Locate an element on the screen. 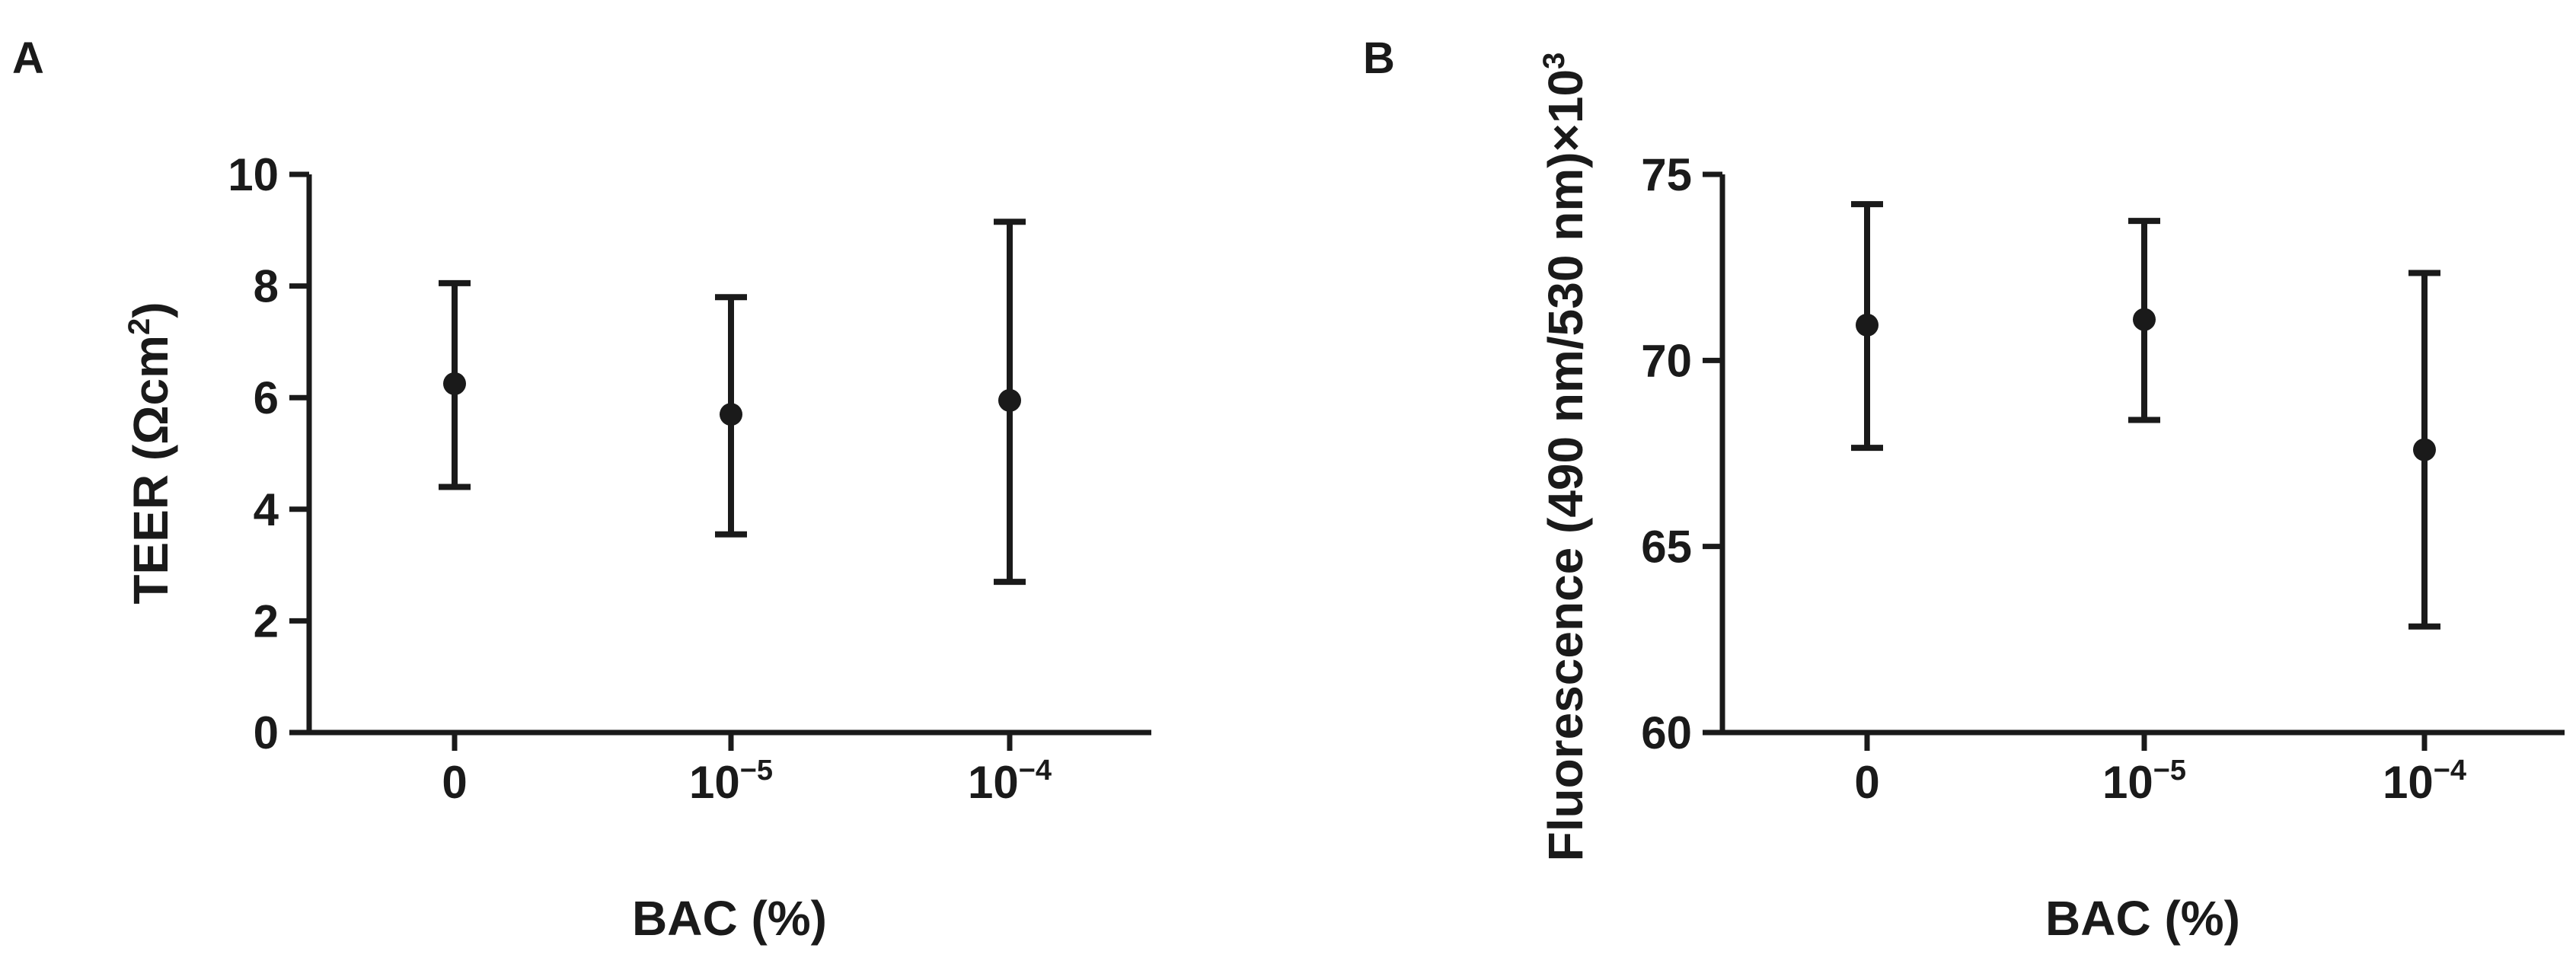  y-tick-label: 0 is located at coordinates (266, 732).